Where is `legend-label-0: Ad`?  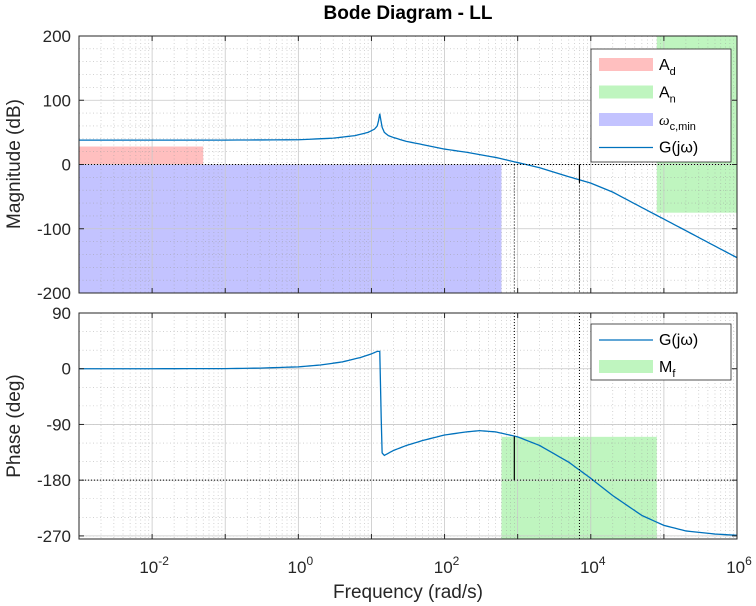
legend-label-0: Ad is located at coordinates (667, 67).